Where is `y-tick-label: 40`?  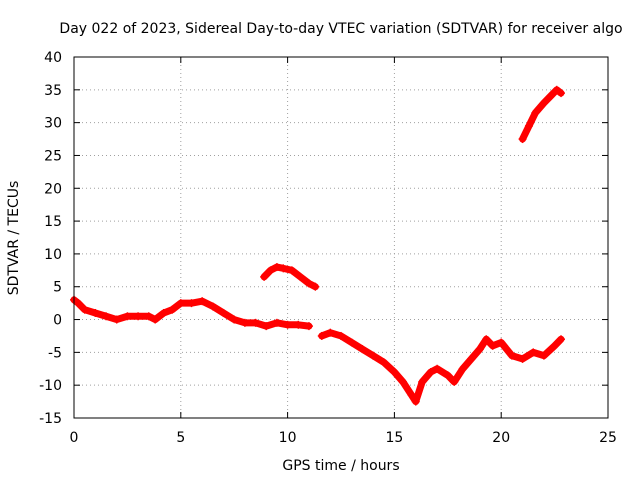 y-tick-label: 40 is located at coordinates (53, 58).